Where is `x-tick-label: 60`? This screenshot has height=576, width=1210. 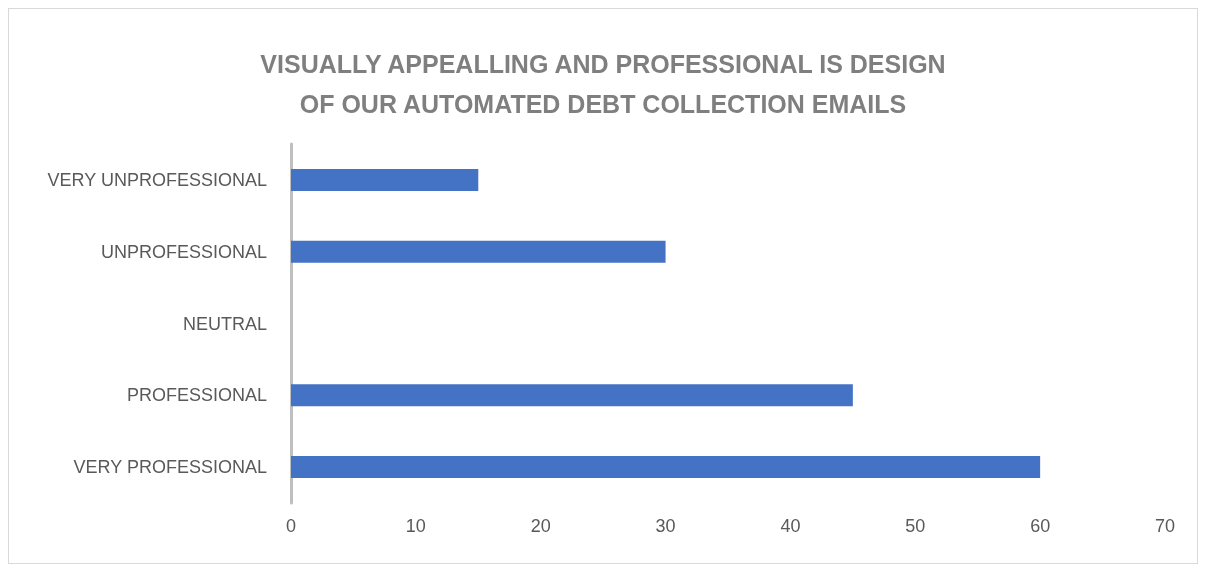
x-tick-label: 60 is located at coordinates (1040, 526).